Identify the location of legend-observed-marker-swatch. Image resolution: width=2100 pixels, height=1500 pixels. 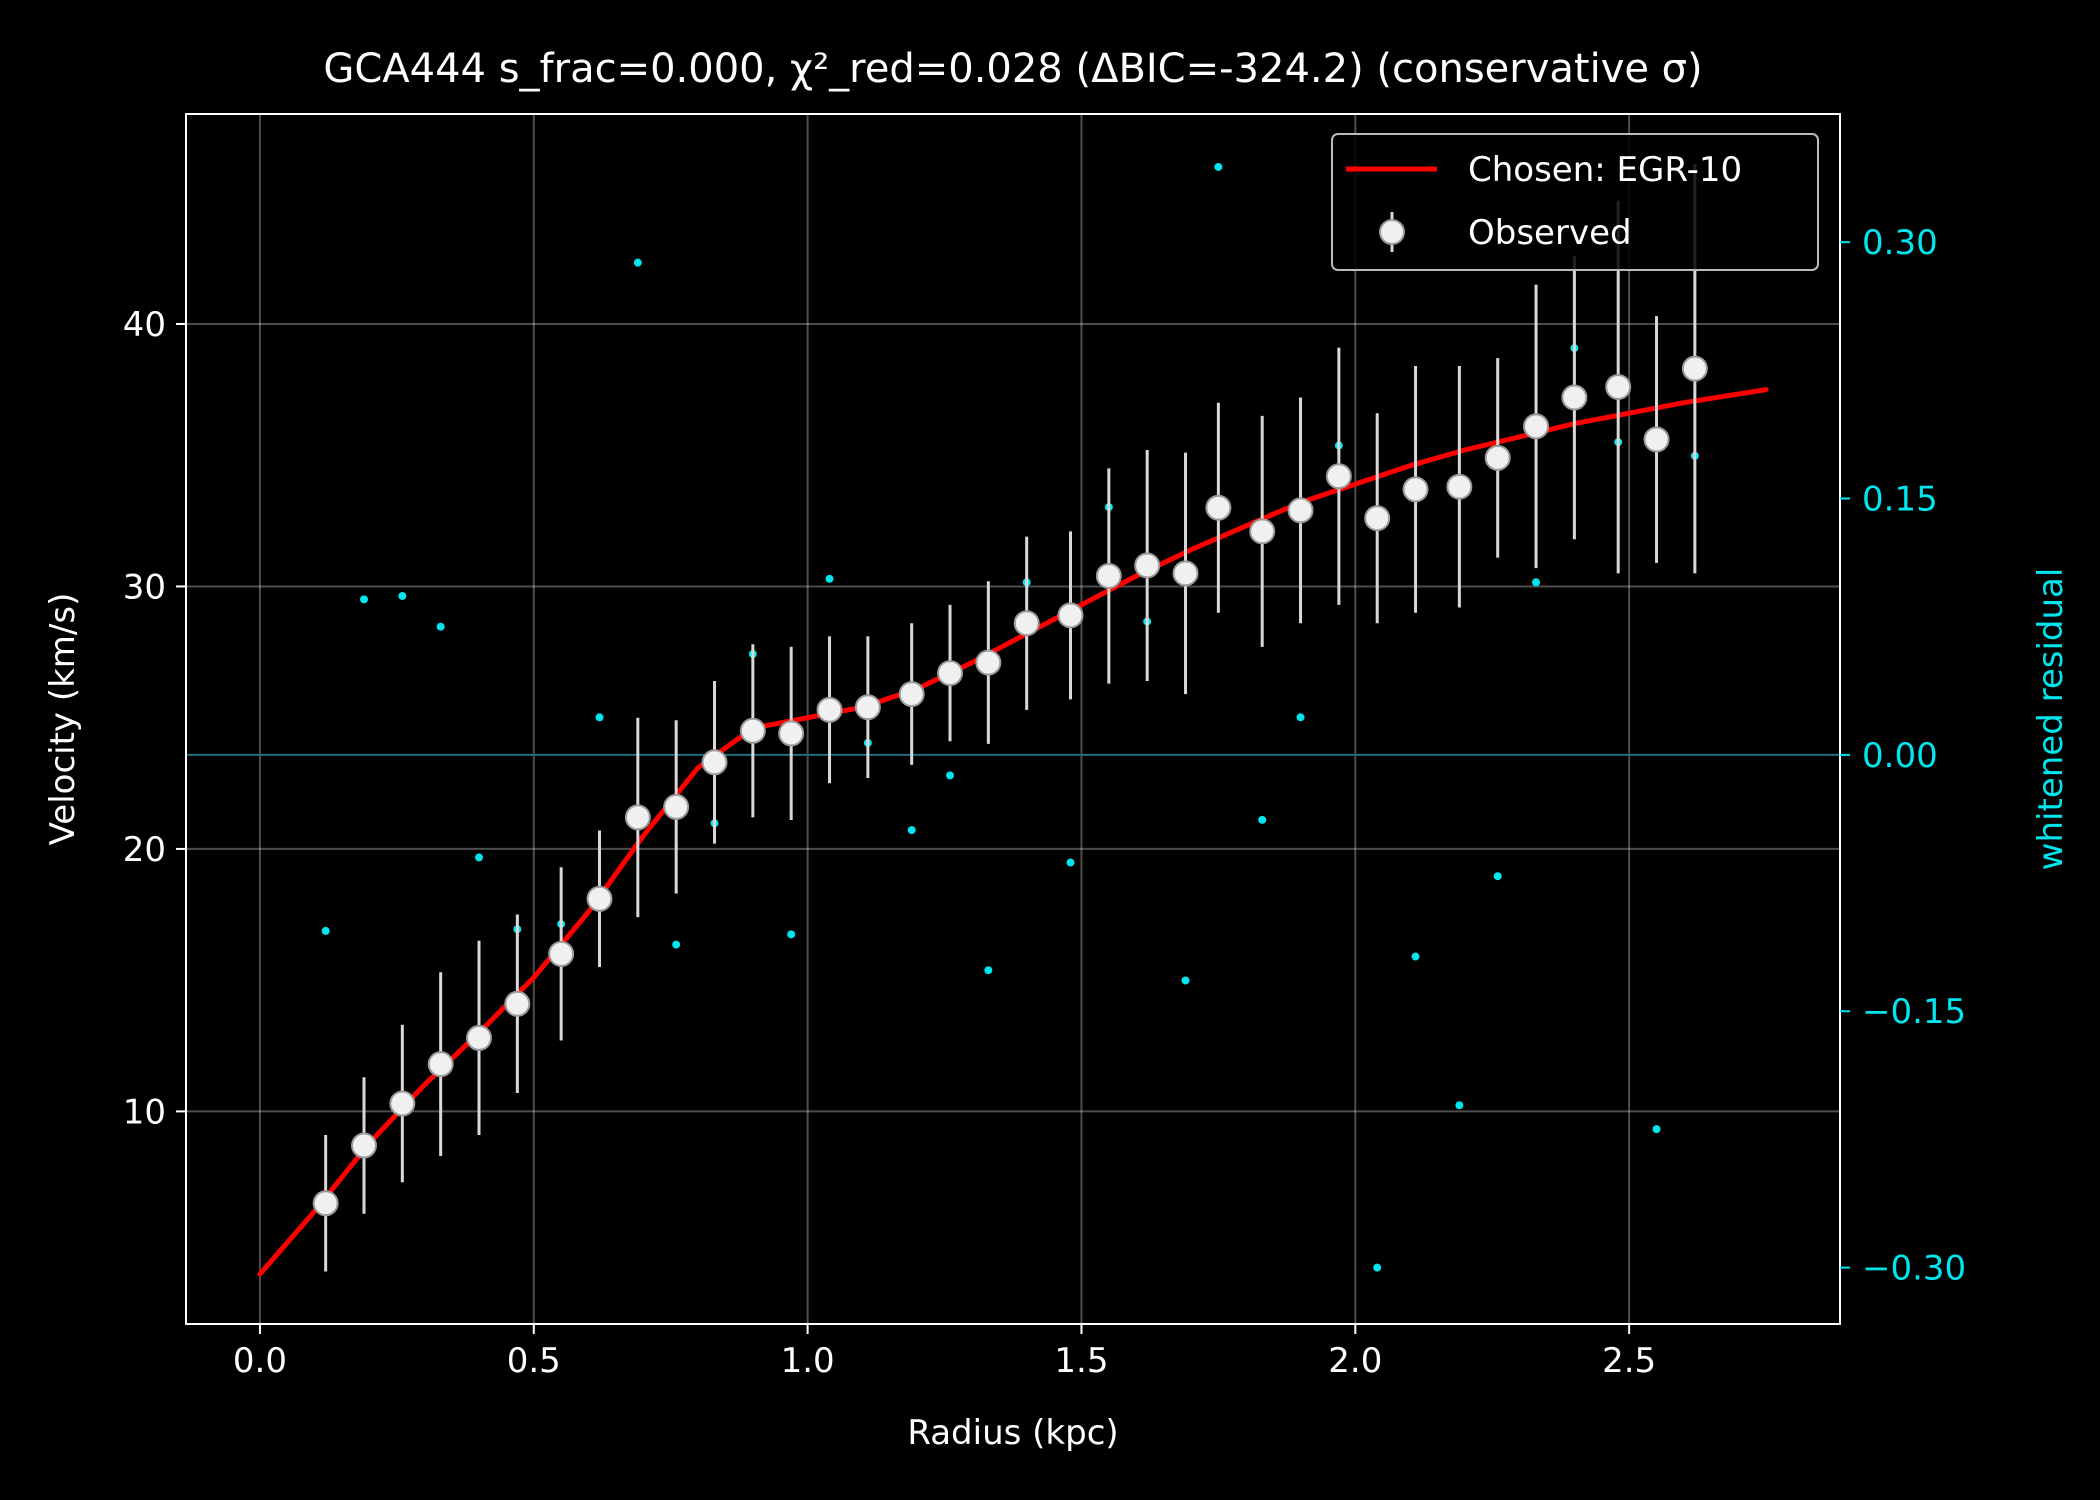
(1392, 232).